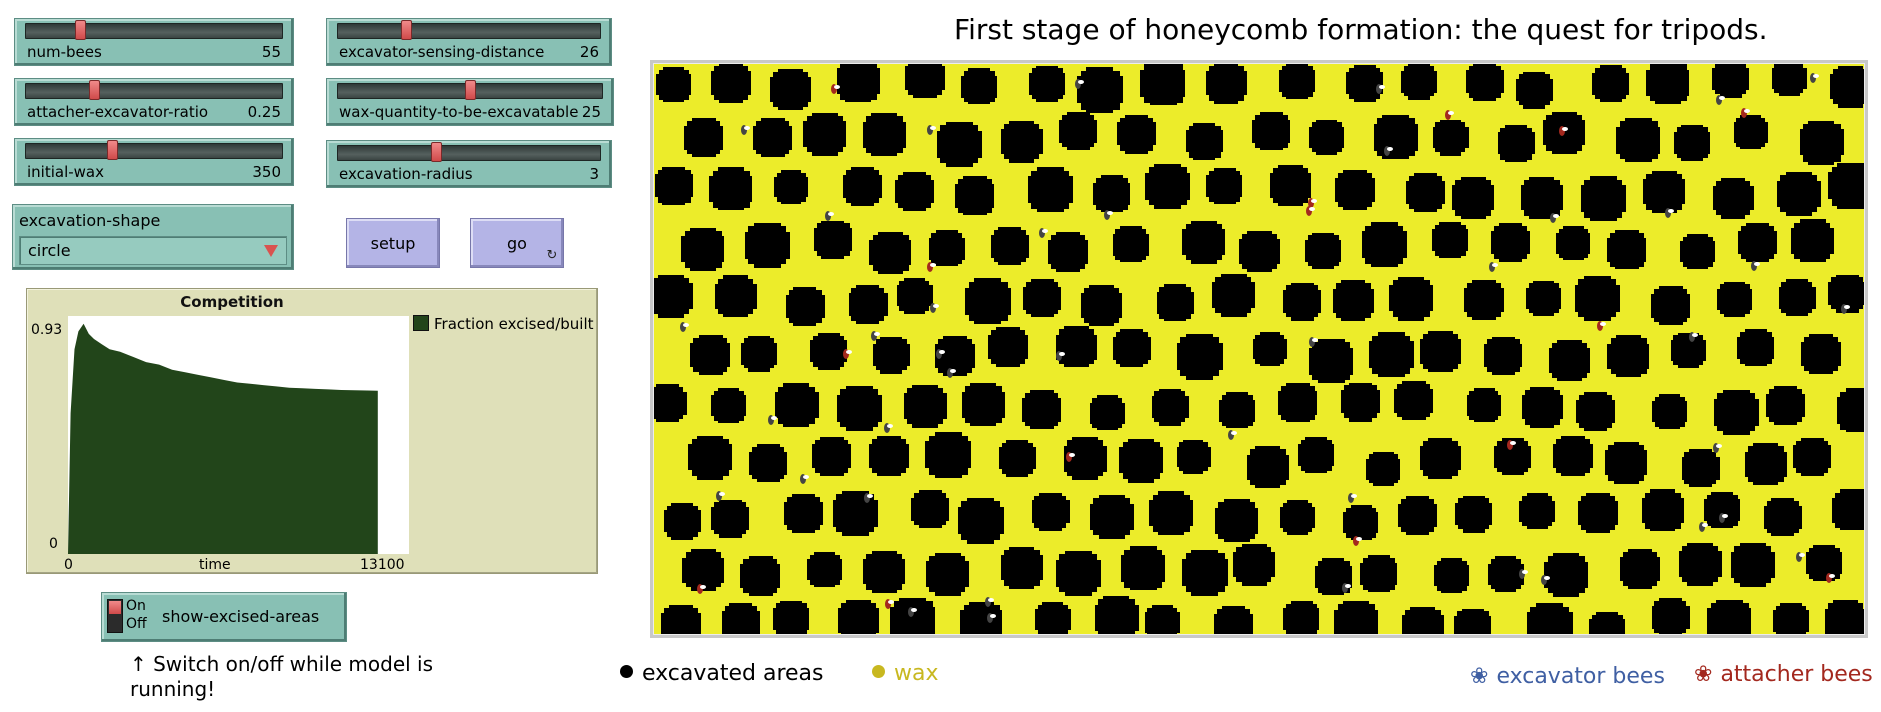 Image resolution: width=1881 pixels, height=712 pixels. What do you see at coordinates (442, 52) in the screenshot?
I see `slider-label: excavator-sensing-distance` at bounding box center [442, 52].